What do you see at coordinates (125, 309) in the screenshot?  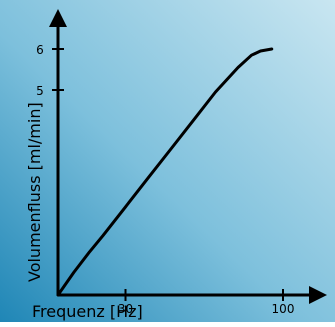 I see `x-tick-label: 30` at bounding box center [125, 309].